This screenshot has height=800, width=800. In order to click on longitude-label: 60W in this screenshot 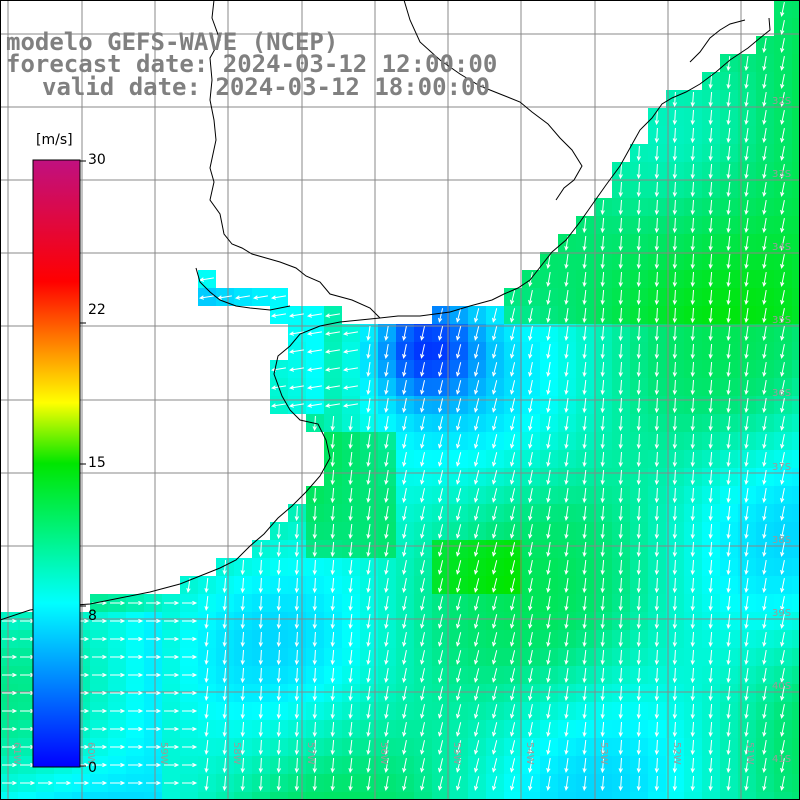, I will do `click(90, 753)`.